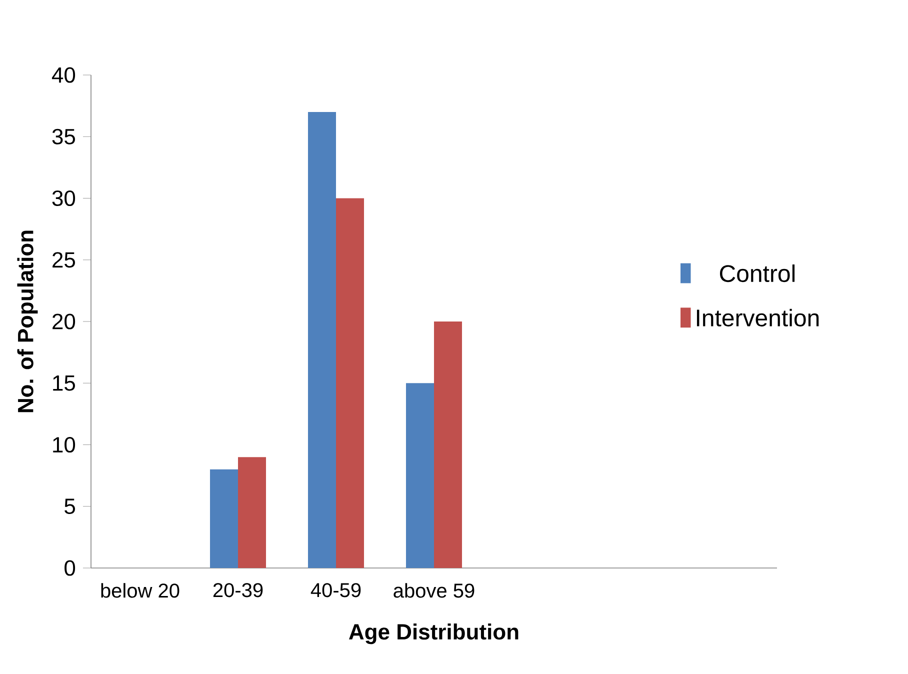  I want to click on x-axis-title: Age Distribution, so click(433, 633).